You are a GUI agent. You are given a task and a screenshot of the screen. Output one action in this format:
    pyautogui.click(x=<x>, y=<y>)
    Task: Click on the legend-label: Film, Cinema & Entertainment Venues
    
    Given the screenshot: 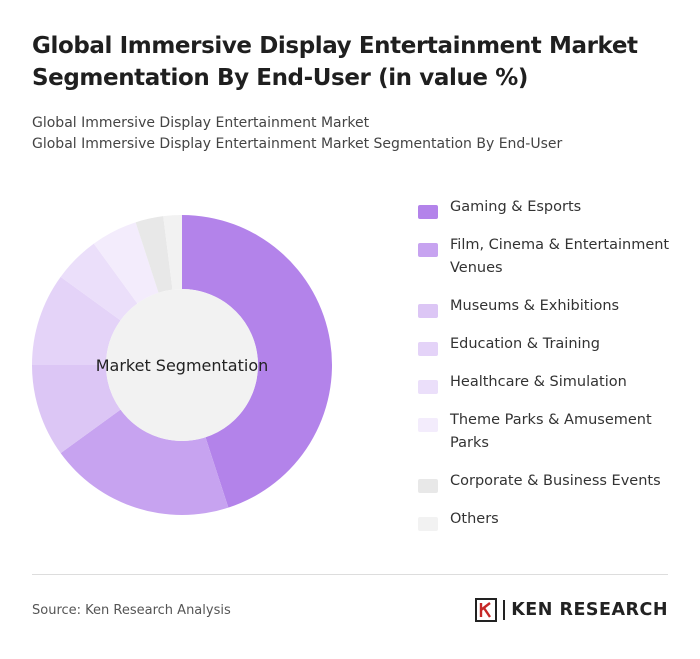 What is the action you would take?
    pyautogui.click(x=560, y=256)
    